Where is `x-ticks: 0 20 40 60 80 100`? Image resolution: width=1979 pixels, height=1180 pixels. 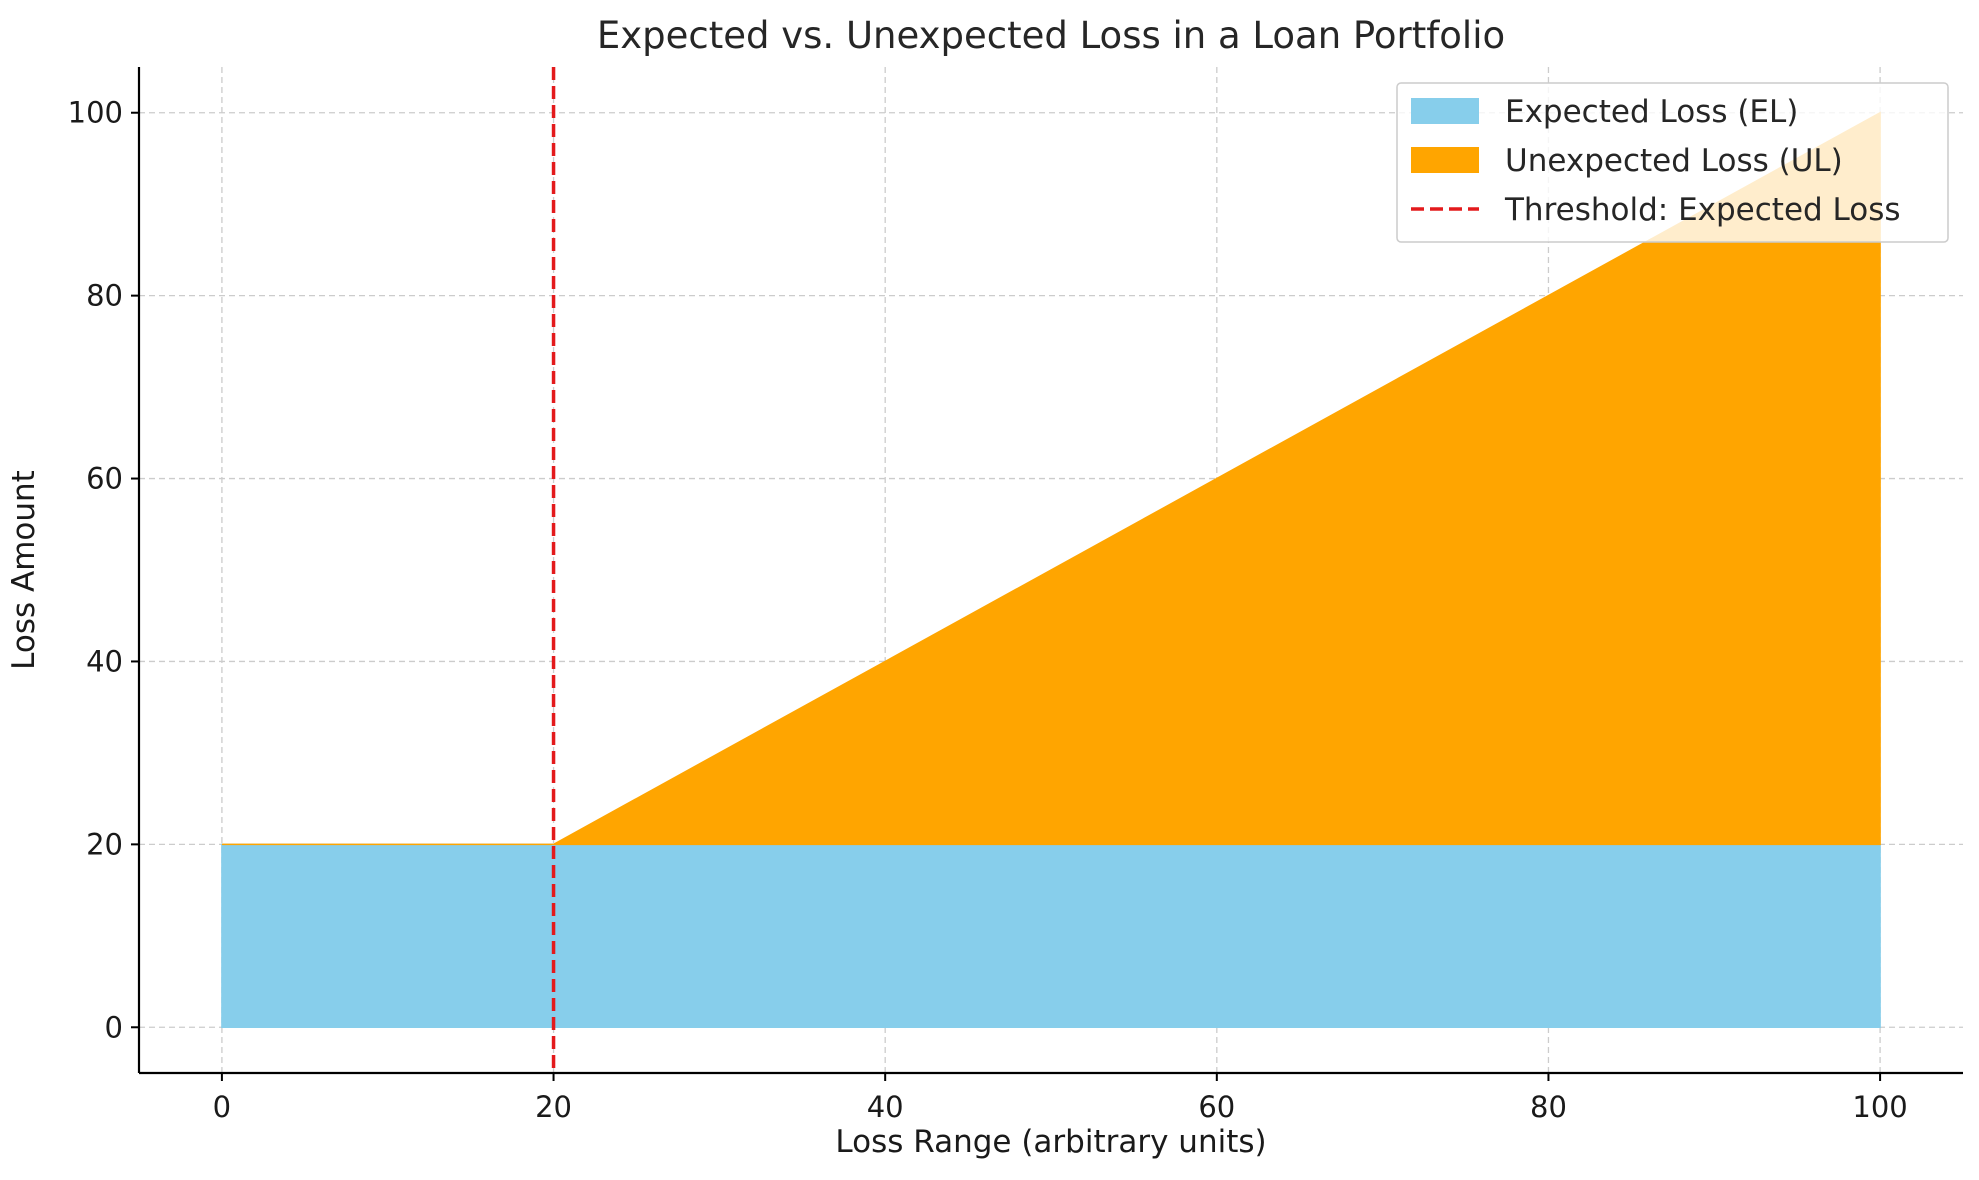 x-ticks: 0 20 40 60 80 100 is located at coordinates (1060, 1098).